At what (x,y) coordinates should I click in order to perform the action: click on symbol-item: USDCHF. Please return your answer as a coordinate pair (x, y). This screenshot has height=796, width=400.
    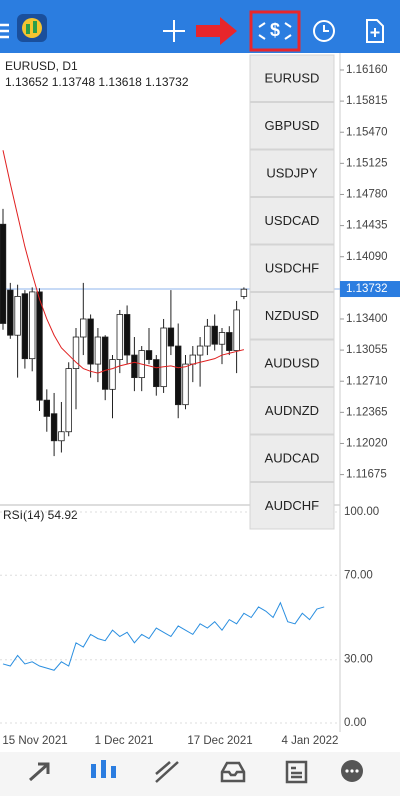
    Looking at the image, I should click on (292, 267).